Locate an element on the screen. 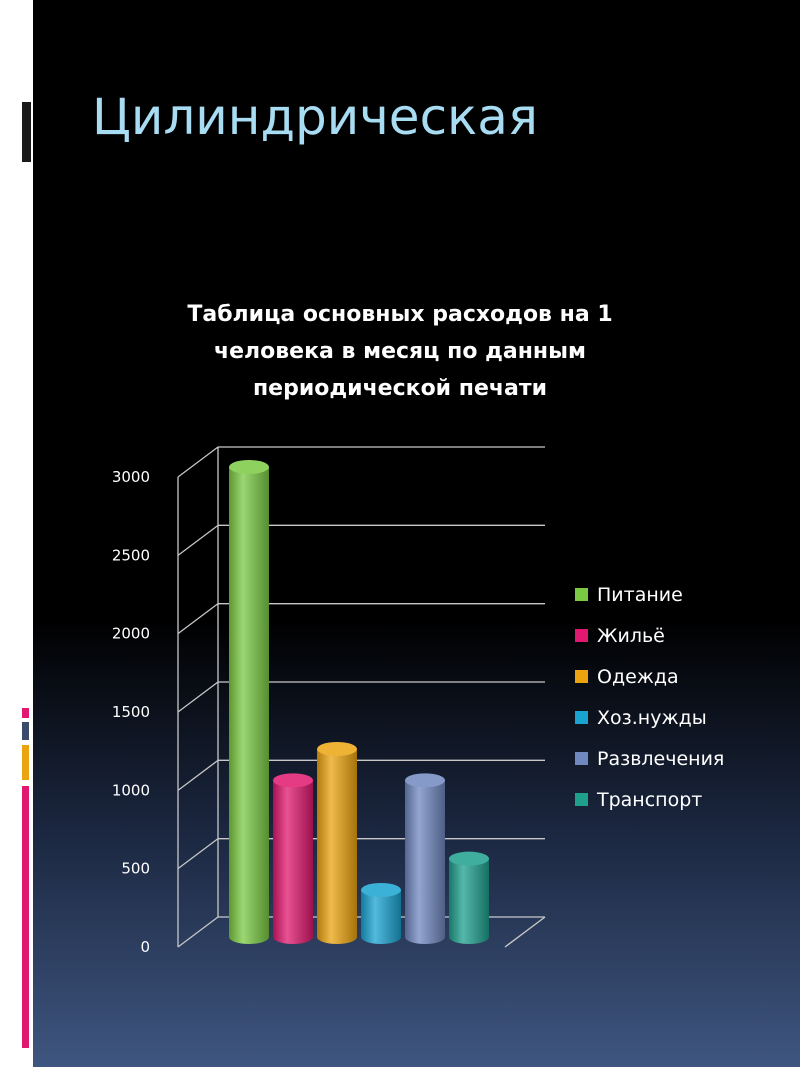 The height and width of the screenshot is (1067, 800). legend-label: Жильё is located at coordinates (631, 636).